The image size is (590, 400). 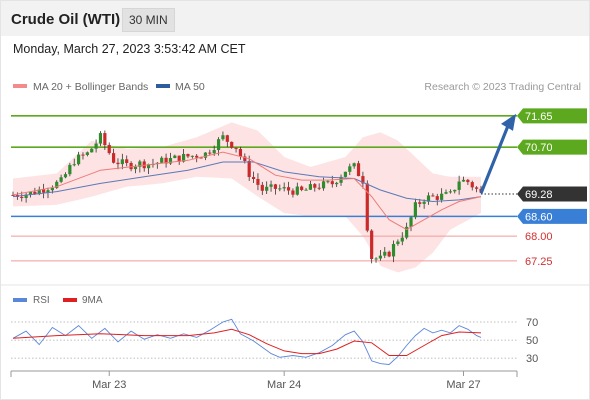 I want to click on ma50-line, so click(x=247, y=182).